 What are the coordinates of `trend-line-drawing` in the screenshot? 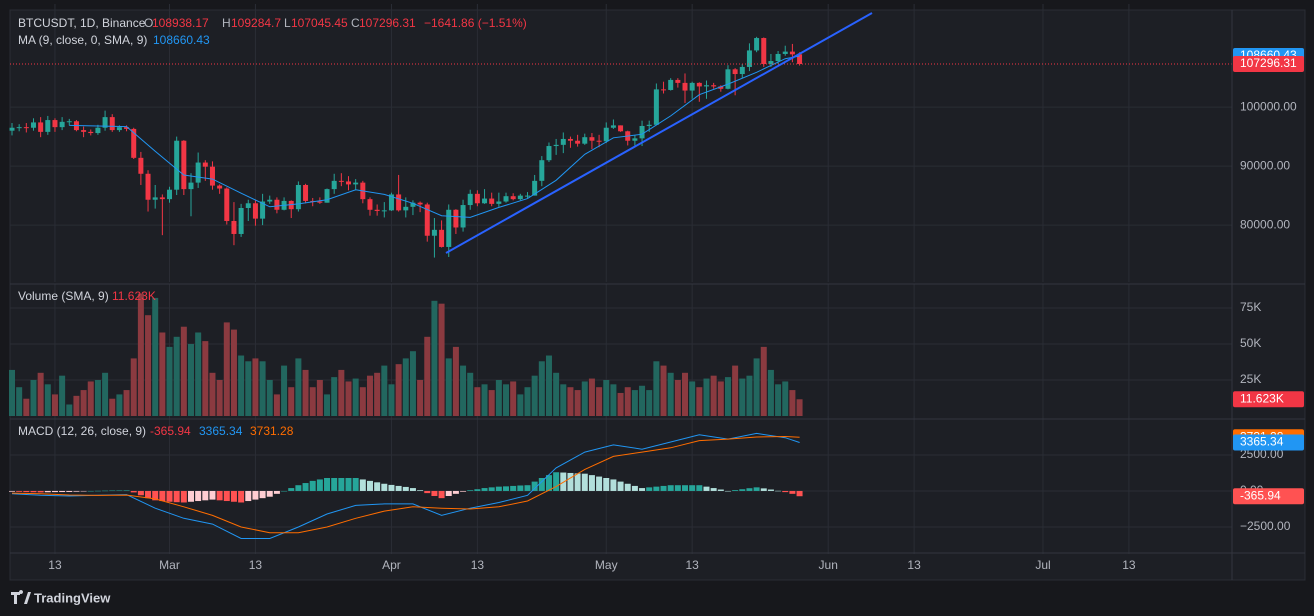 It's located at (659, 133).